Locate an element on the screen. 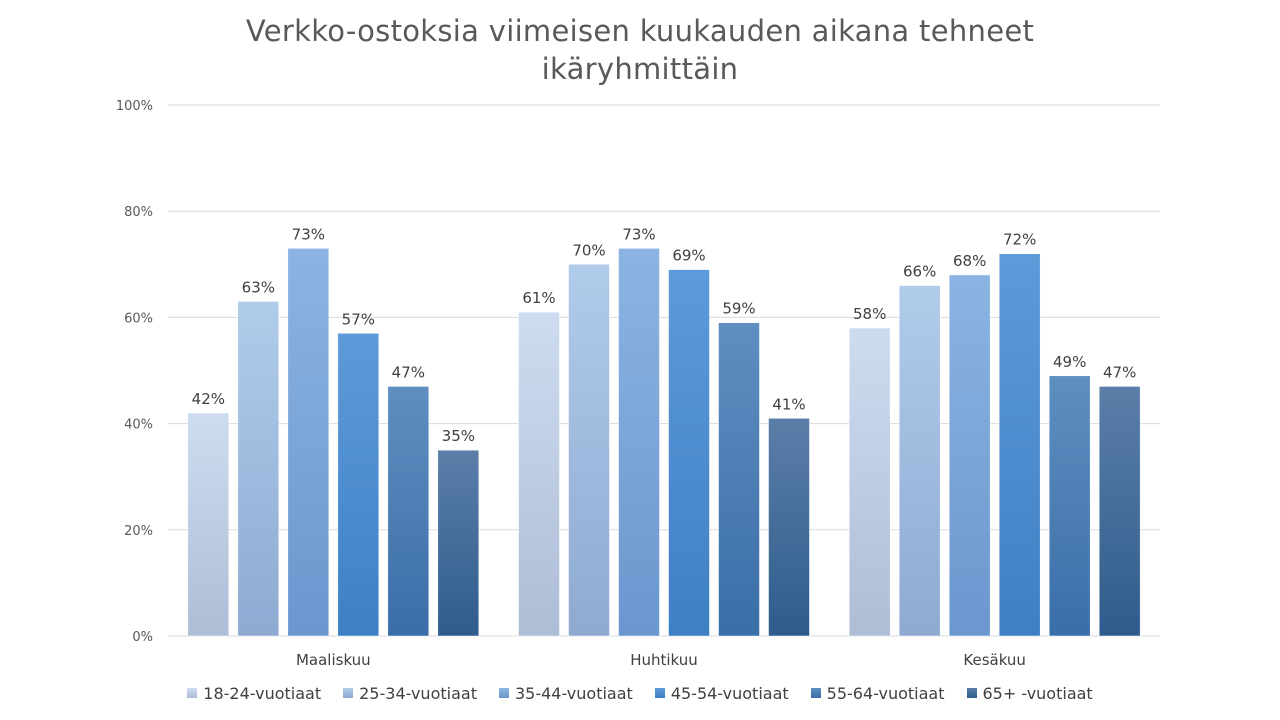  legend-item: 45-54-vuotiaat is located at coordinates (721, 693).